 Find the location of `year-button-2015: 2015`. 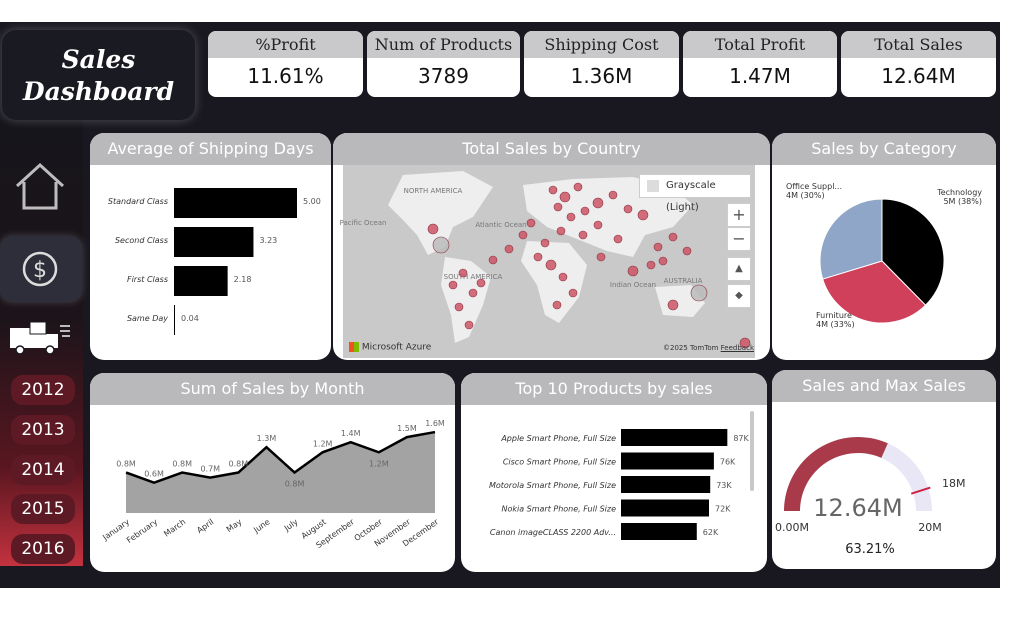

year-button-2015: 2015 is located at coordinates (43, 509).